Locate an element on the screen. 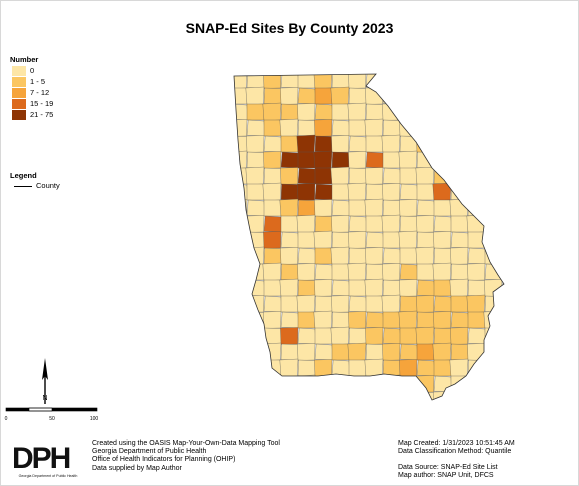 Image resolution: width=579 pixels, height=486 pixels. credit-line: Data supplied by Map Author is located at coordinates (137, 468).